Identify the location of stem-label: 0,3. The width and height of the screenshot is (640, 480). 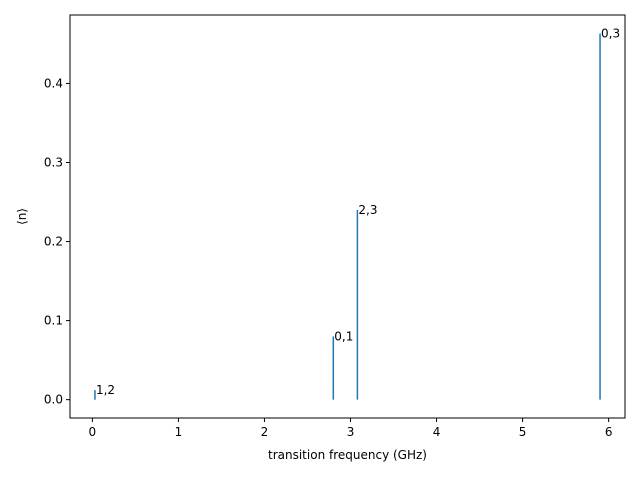
(610, 34).